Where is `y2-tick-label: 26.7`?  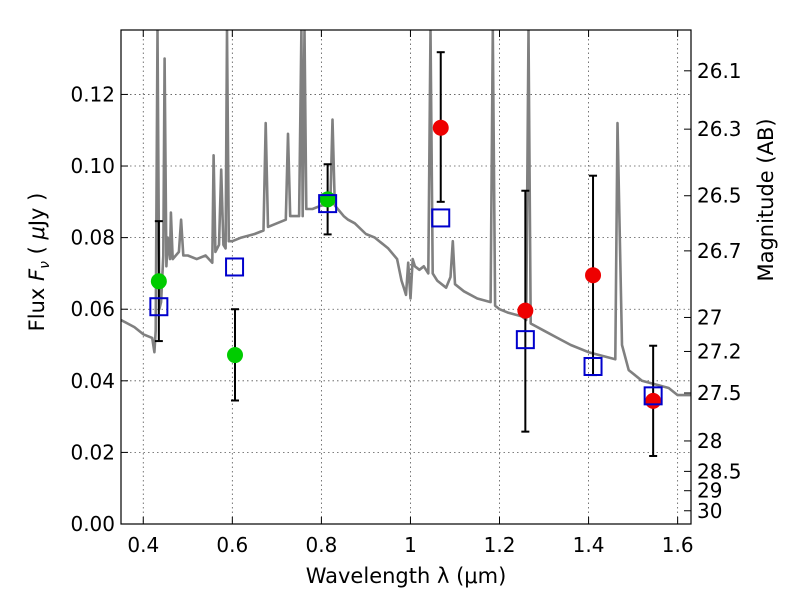 y2-tick-label: 26.7 is located at coordinates (719, 251).